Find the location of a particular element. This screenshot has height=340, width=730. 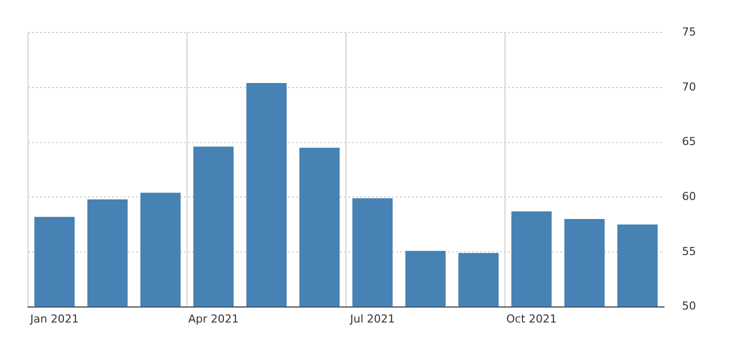

y-tick-label: 75 is located at coordinates (689, 31).